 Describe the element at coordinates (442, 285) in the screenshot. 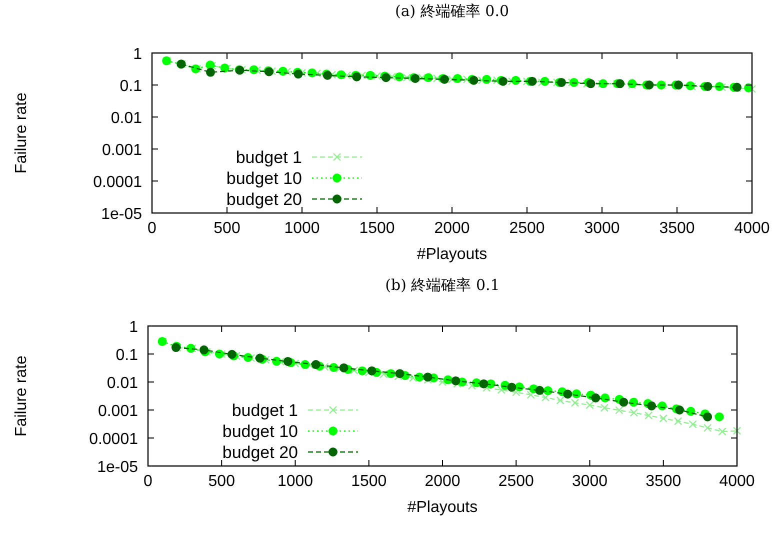

I see `chart-title: (b) 終端確率 0.1` at that location.